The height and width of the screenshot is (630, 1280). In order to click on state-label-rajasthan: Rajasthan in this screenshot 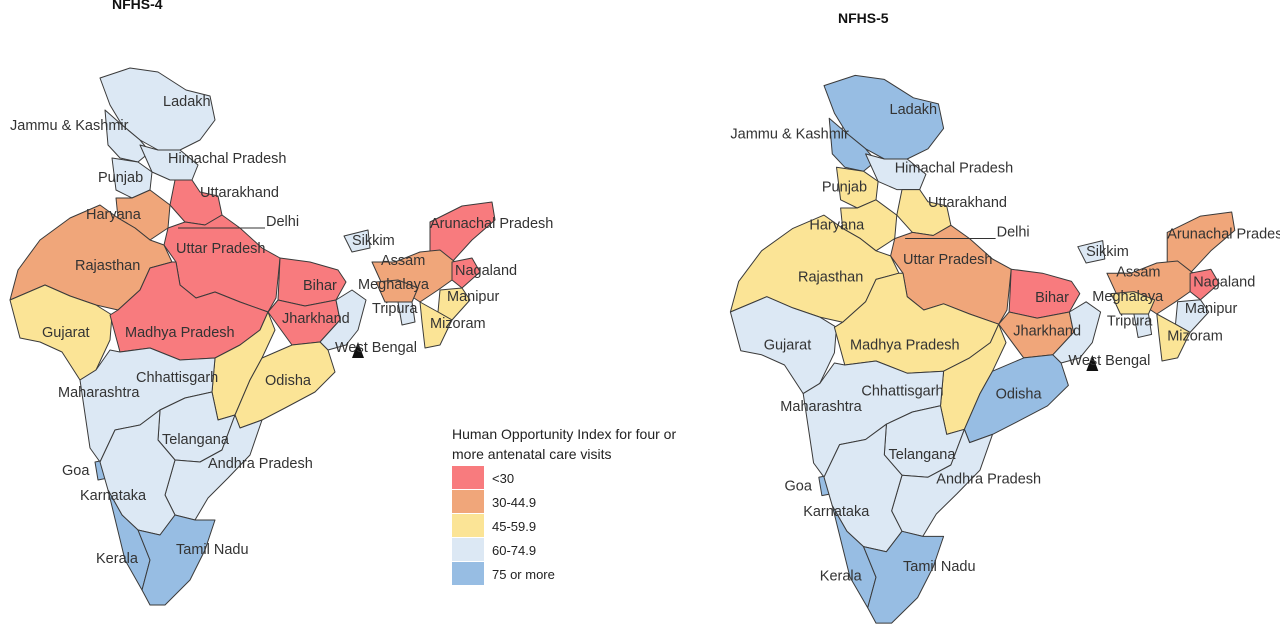, I will do `click(830, 277)`.